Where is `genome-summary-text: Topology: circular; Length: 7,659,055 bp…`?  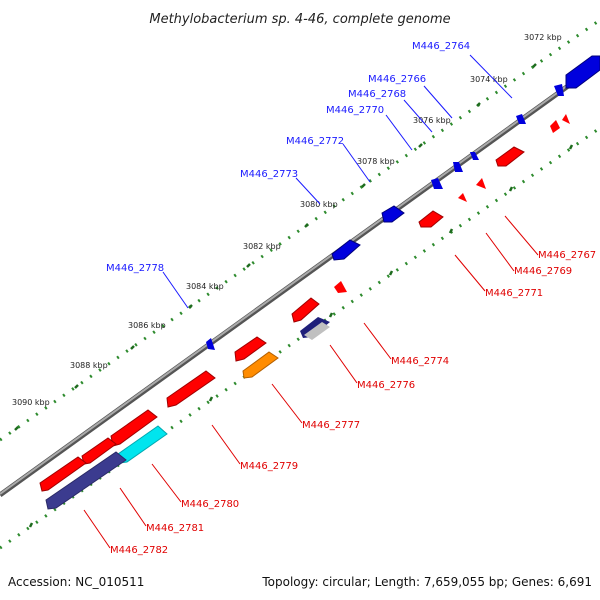
genome-summary-text: Topology: circular; Length: 7,659,055 bp… is located at coordinates (426, 582).